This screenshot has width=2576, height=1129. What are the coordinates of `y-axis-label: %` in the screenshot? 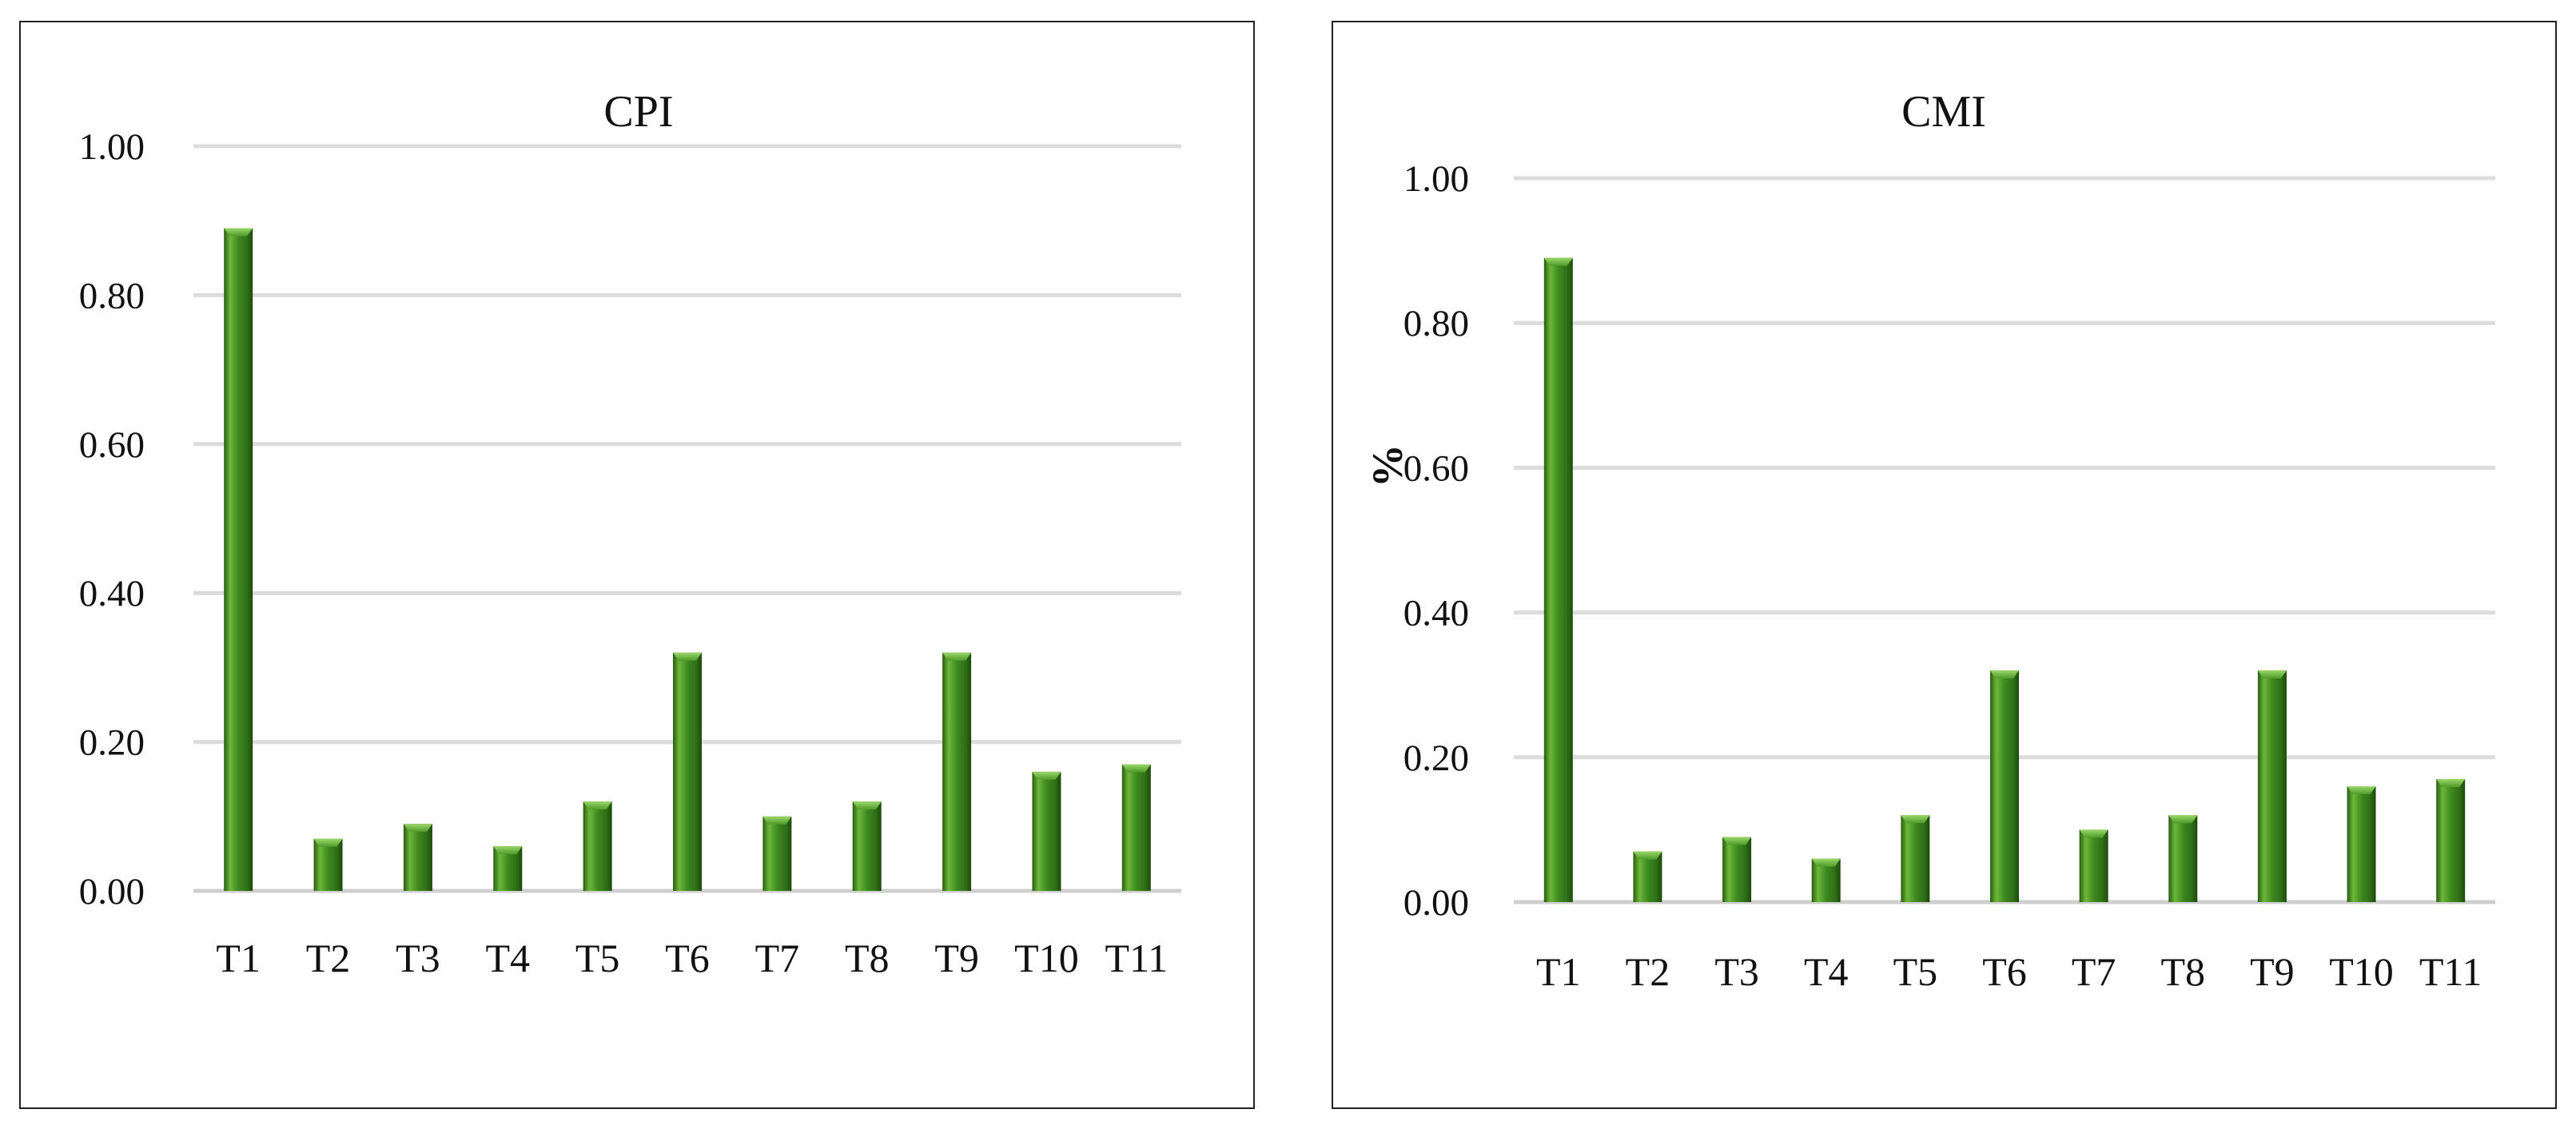 It's located at (1387, 465).